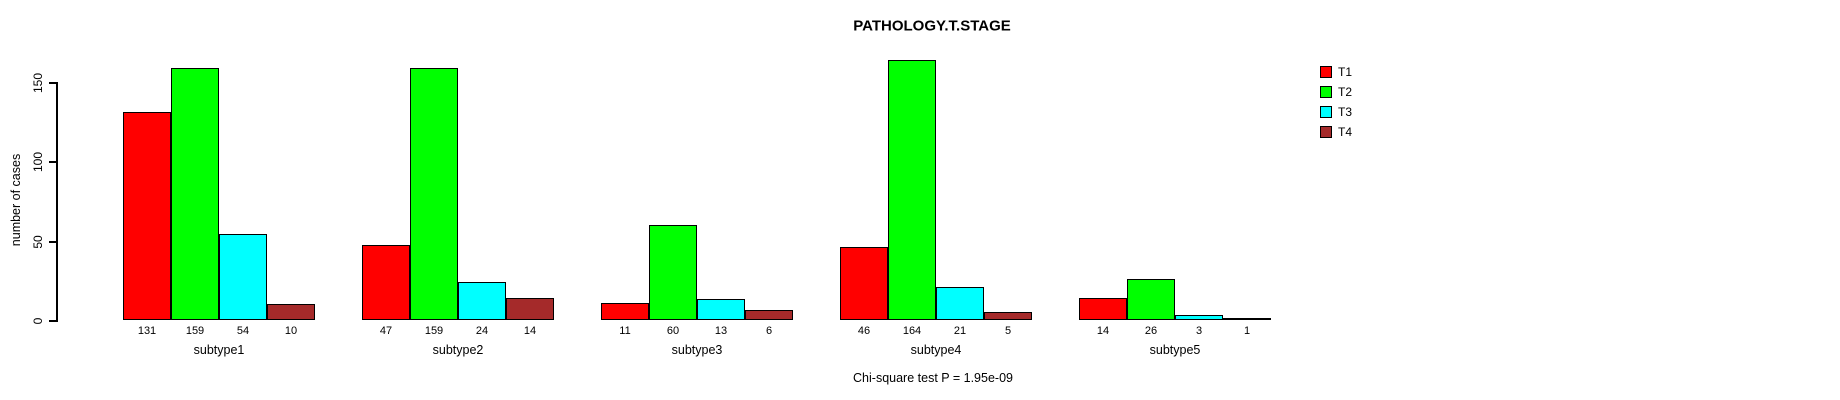  Describe the element at coordinates (697, 350) in the screenshot. I see `category-label: subtype3` at that location.